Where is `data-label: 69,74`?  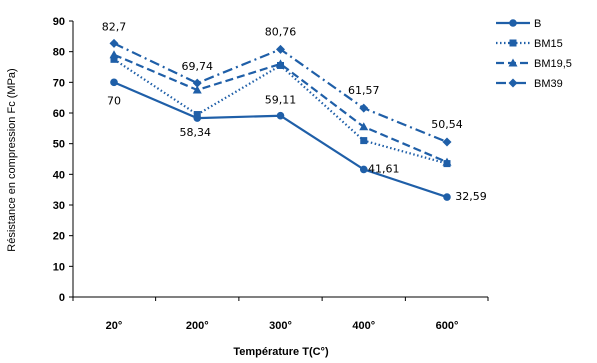
data-label: 69,74 is located at coordinates (198, 66).